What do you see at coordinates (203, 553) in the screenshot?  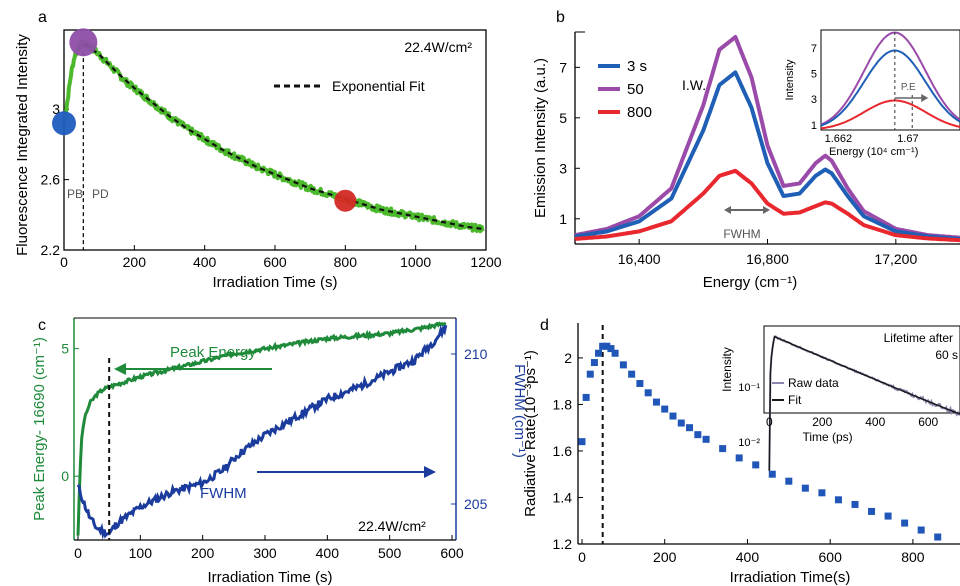 I see `panel-c-x-tick-label: 200` at bounding box center [203, 553].